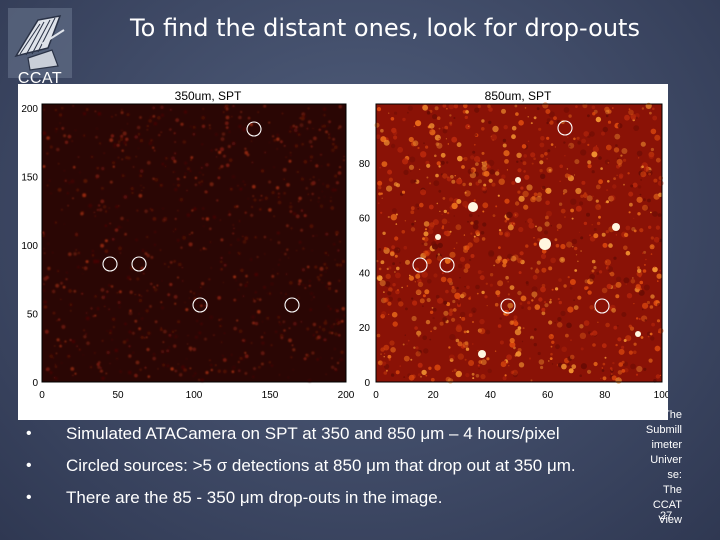  Describe the element at coordinates (518, 96) in the screenshot. I see `right-panel-title: 850um, SPT` at that location.